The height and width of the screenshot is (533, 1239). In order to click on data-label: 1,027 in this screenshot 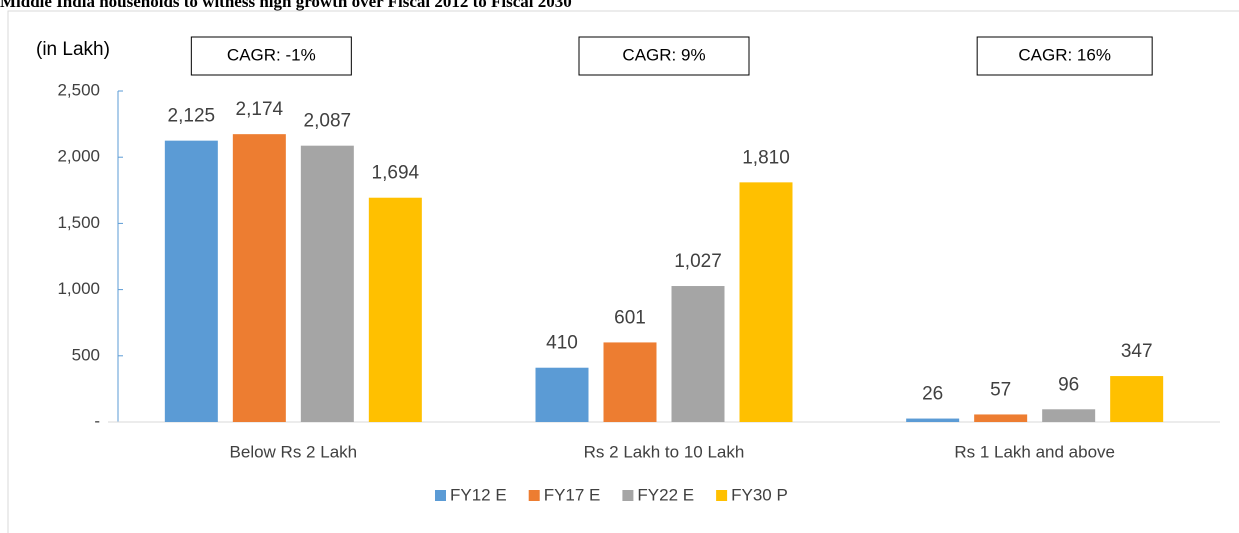, I will do `click(698, 261)`.